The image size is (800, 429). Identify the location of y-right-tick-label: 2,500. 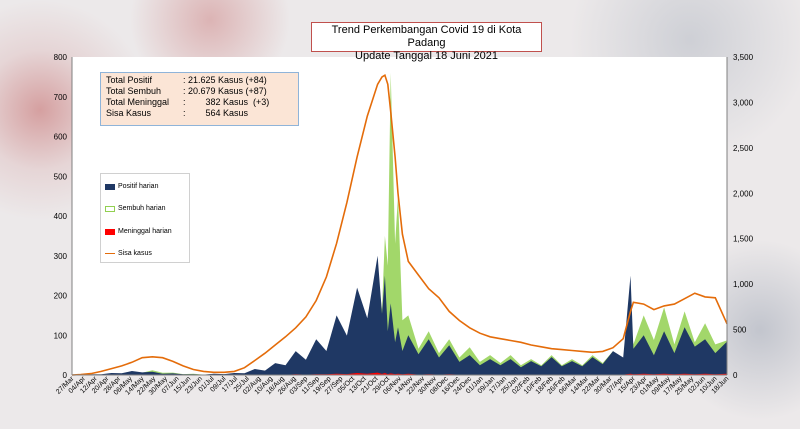
(743, 148).